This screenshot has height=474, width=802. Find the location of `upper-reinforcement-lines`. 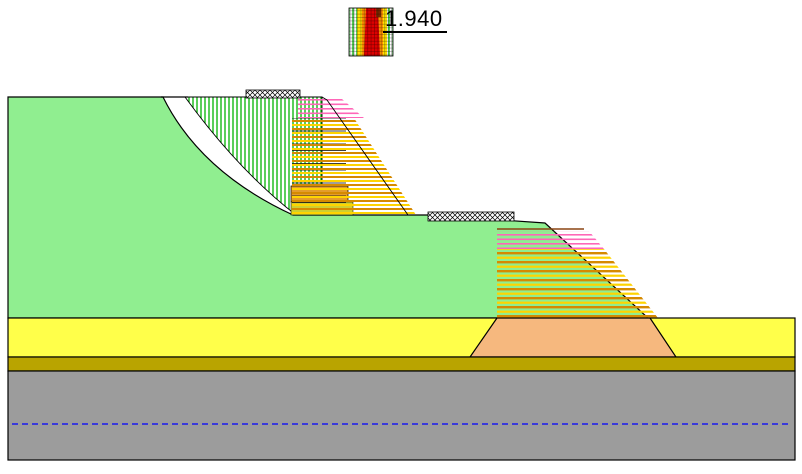

upper-reinforcement-lines is located at coordinates (354, 166).